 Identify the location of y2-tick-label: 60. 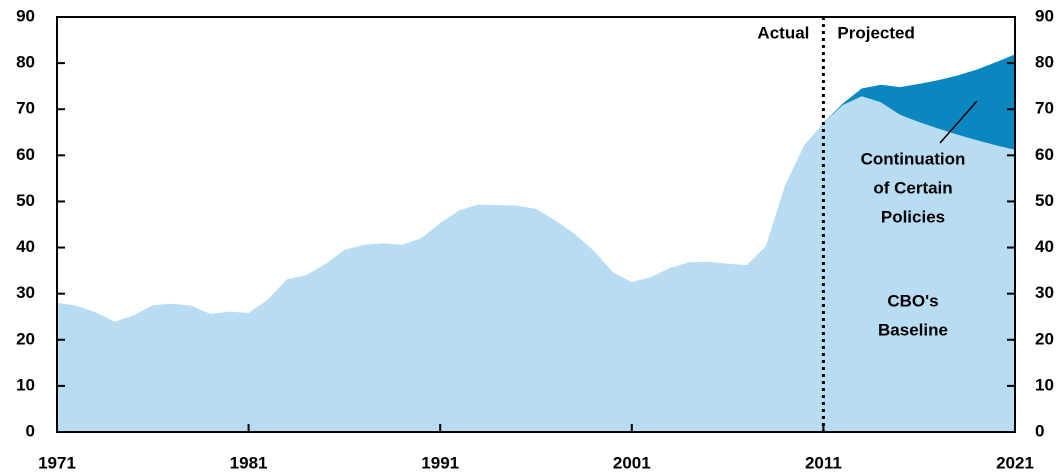
(1044, 154).